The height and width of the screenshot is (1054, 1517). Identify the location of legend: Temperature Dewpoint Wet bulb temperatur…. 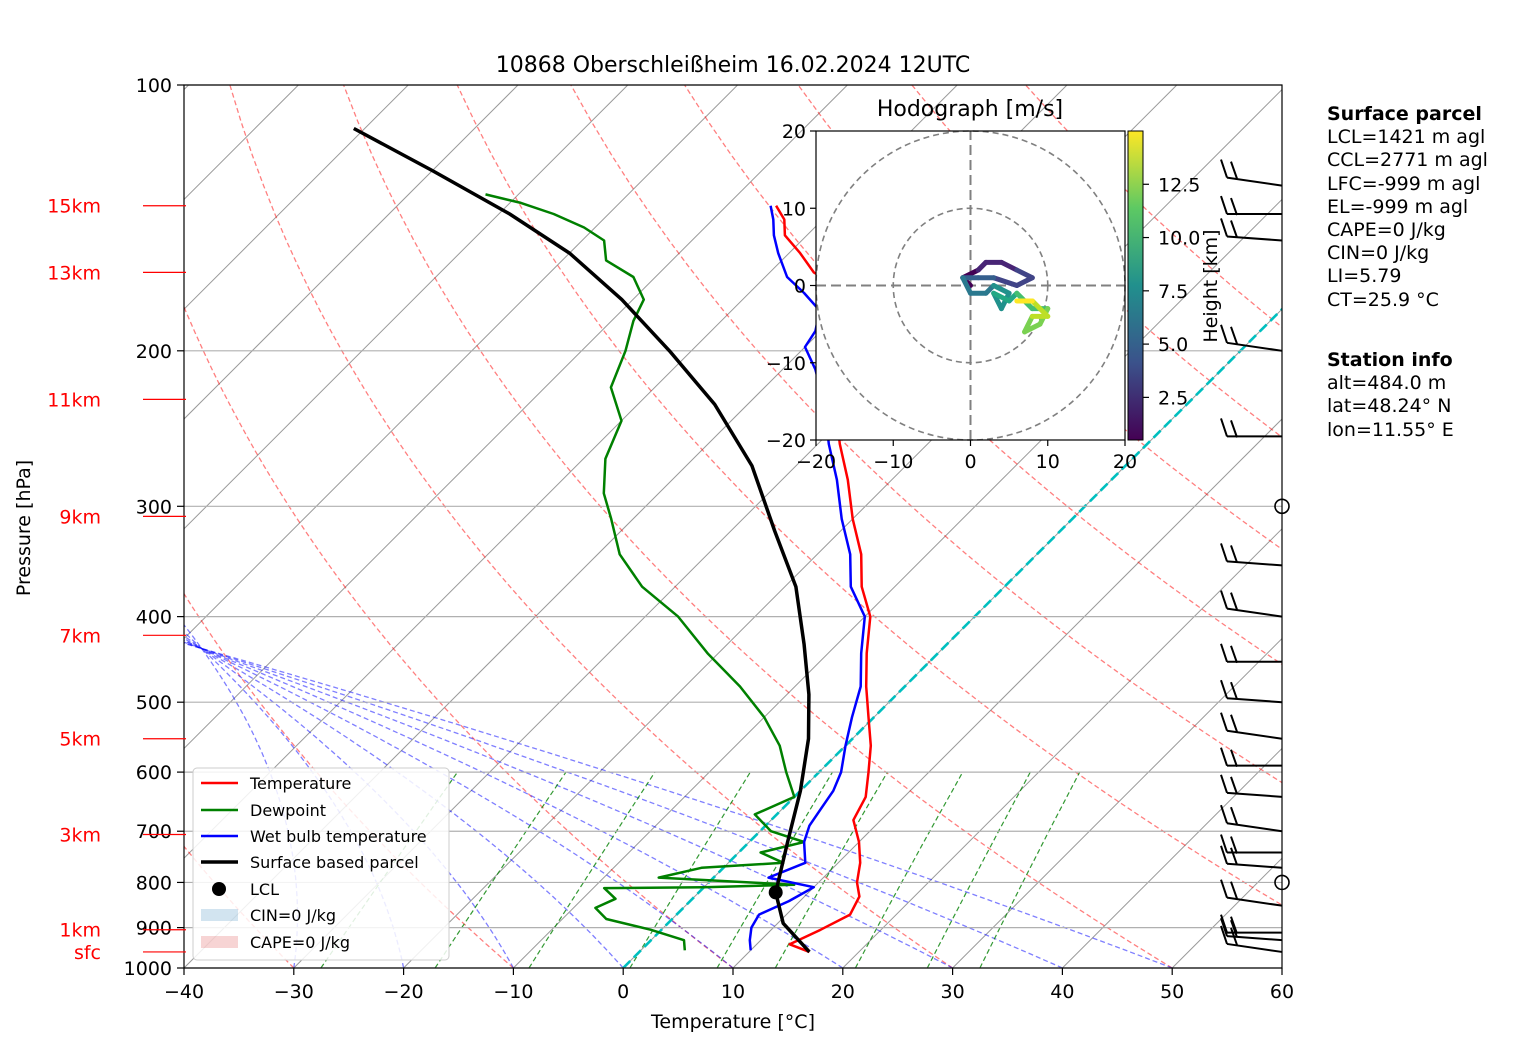
(321, 864).